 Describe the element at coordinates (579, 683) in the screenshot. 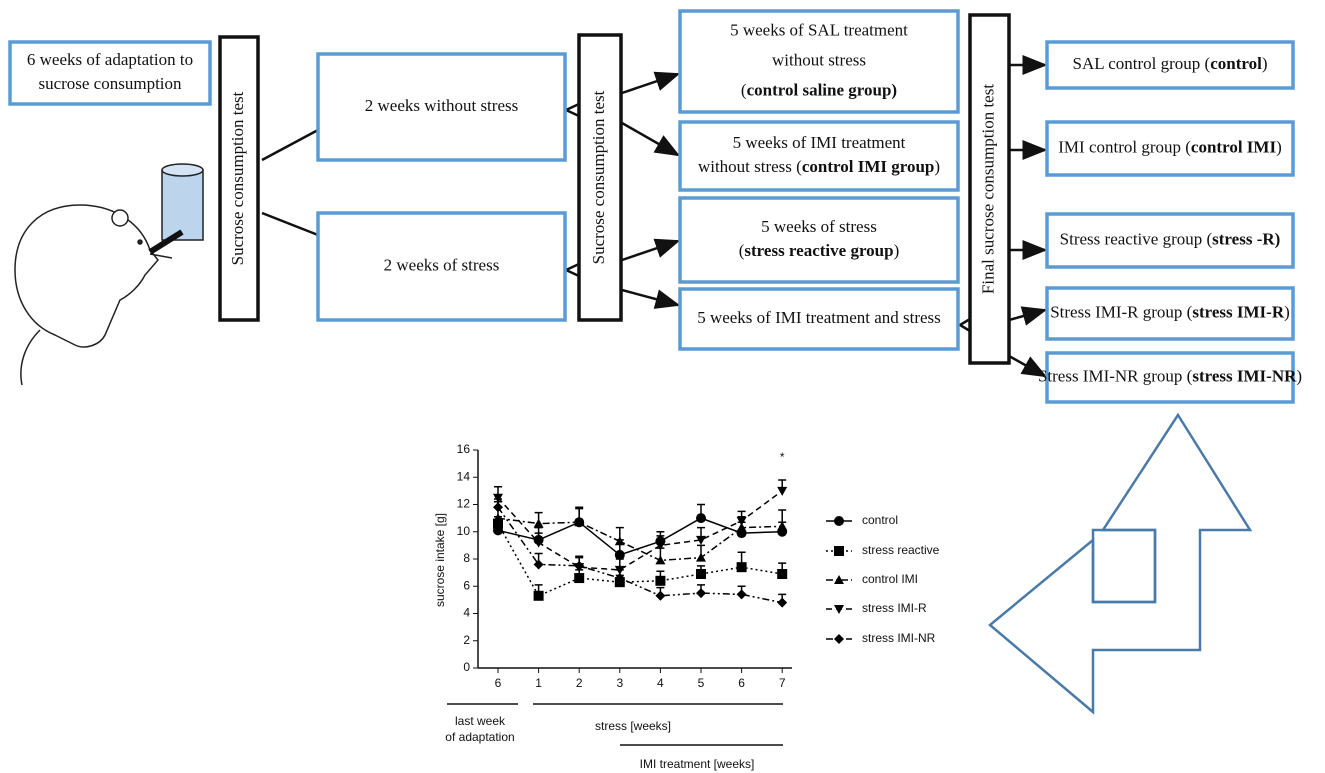

I see `x-tick-label: 2` at that location.